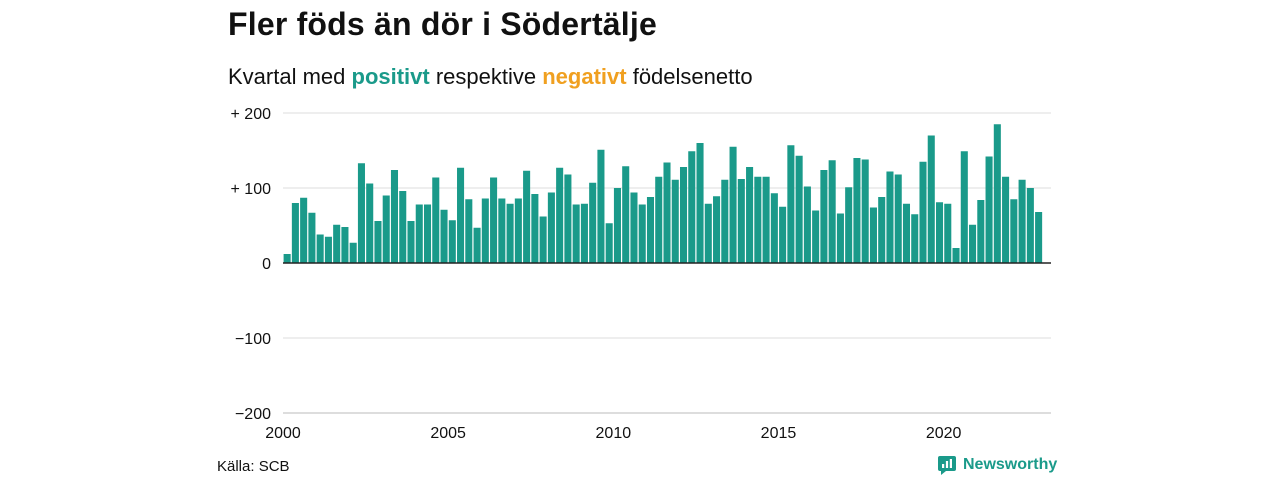 This screenshot has height=480, width=1280. Describe the element at coordinates (251, 189) in the screenshot. I see `y-tick-label: + 100` at that location.